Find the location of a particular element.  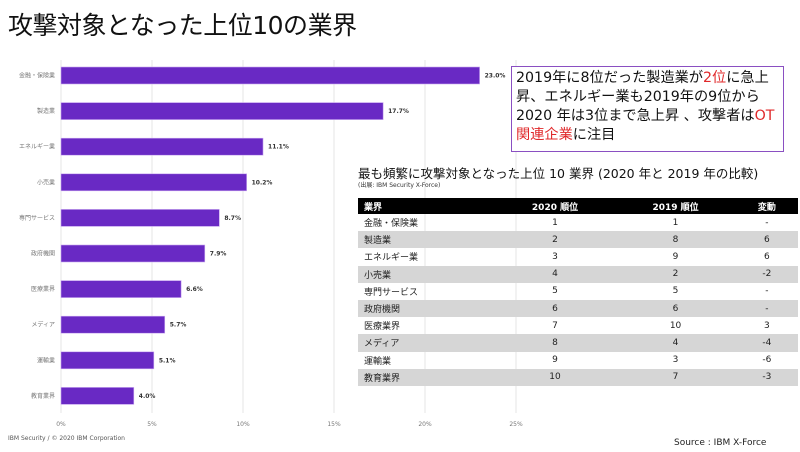

table-row: 運輸業 9 3 -6 is located at coordinates (578, 360).